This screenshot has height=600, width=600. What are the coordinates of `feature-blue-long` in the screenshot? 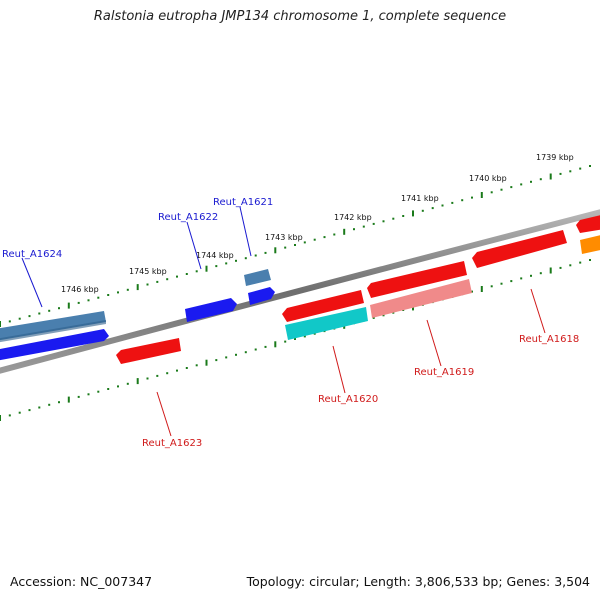 It's located at (54, 345).